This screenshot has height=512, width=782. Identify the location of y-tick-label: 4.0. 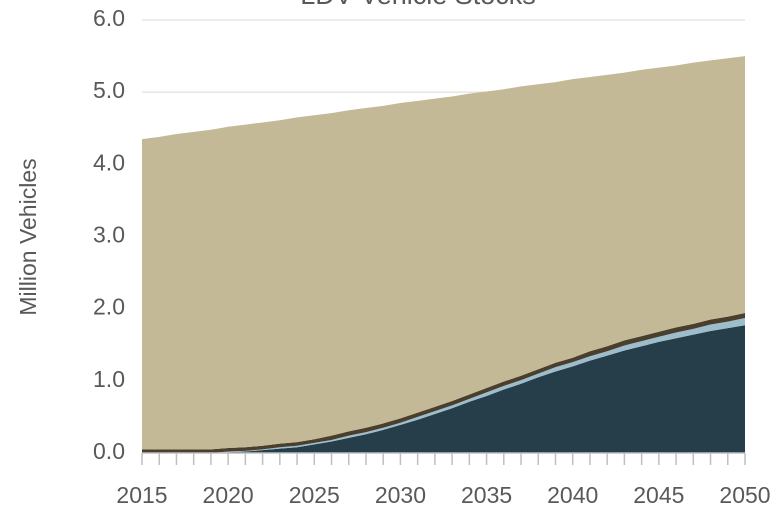
(109, 162).